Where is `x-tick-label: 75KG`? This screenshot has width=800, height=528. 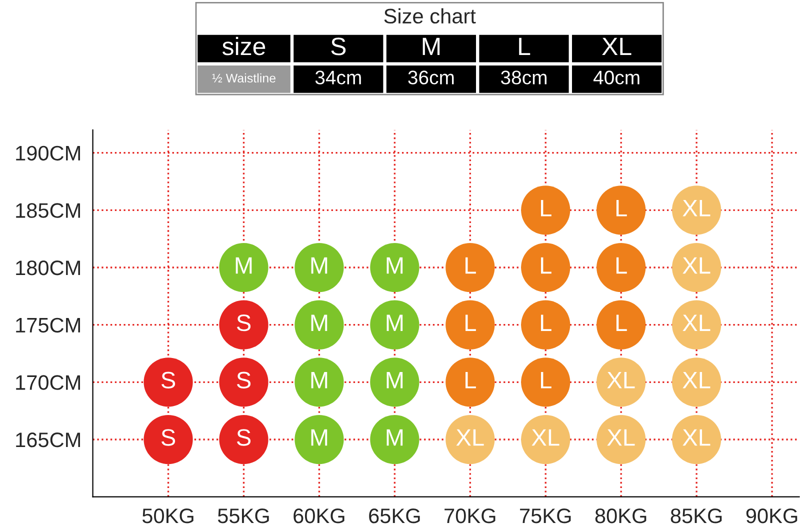
x-tick-label: 75KG is located at coordinates (545, 516).